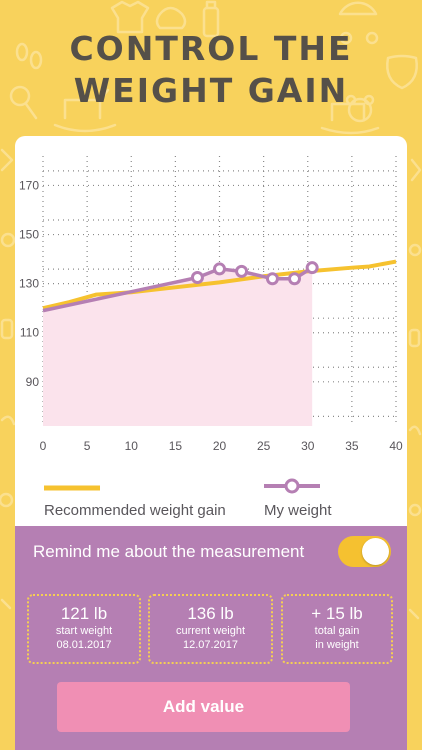 This screenshot has width=422, height=750. What do you see at coordinates (178, 346) in the screenshot?
I see `my-weight-area` at bounding box center [178, 346].